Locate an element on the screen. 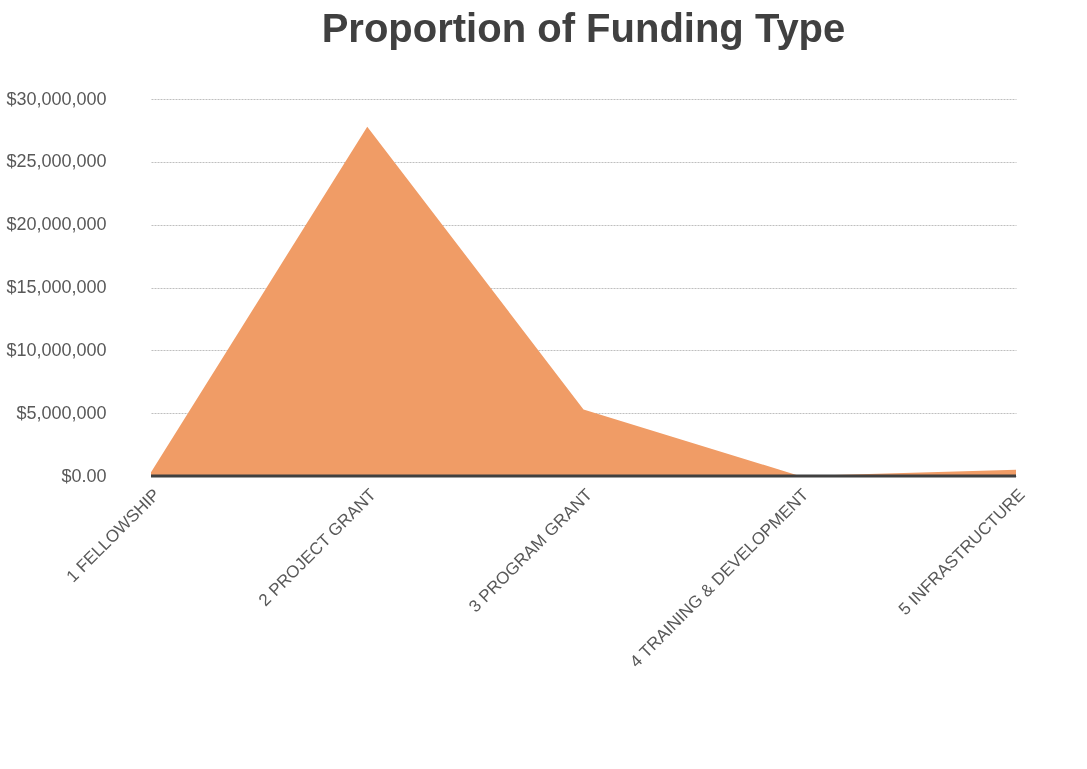 Image resolution: width=1087 pixels, height=769 pixels. y-tick-label: $15,000,000 is located at coordinates (56, 287).